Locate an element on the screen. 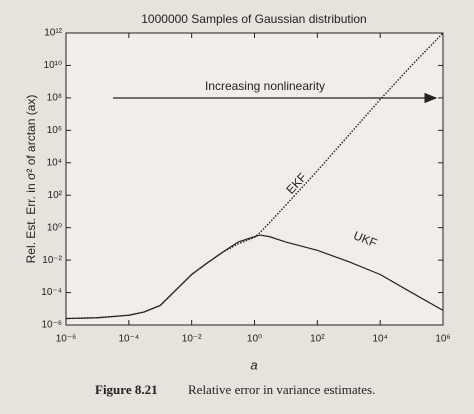  chart-title: 1000000 Samples of Gaussian distribution is located at coordinates (253, 19).